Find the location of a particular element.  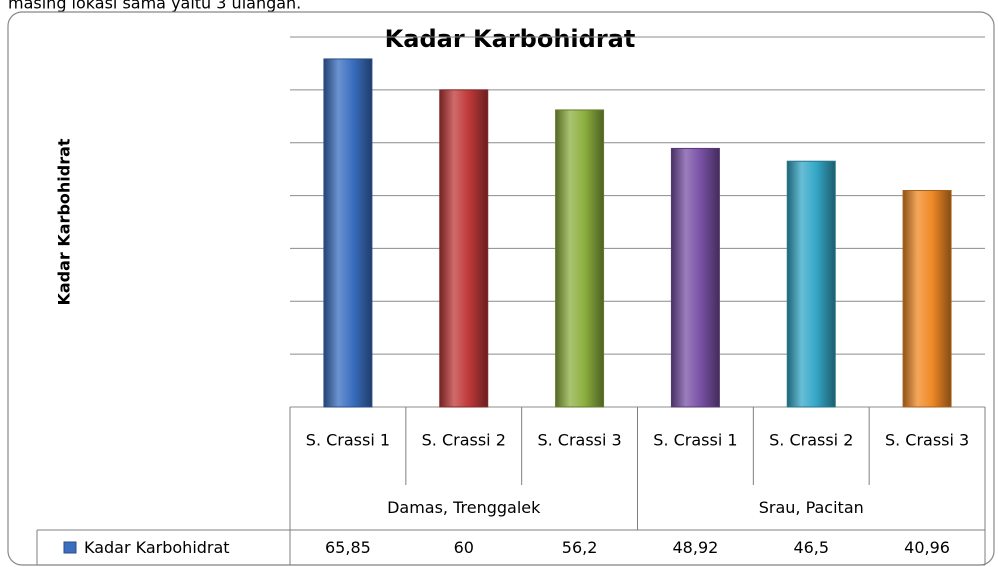

data-label: 46,5 is located at coordinates (811, 547).